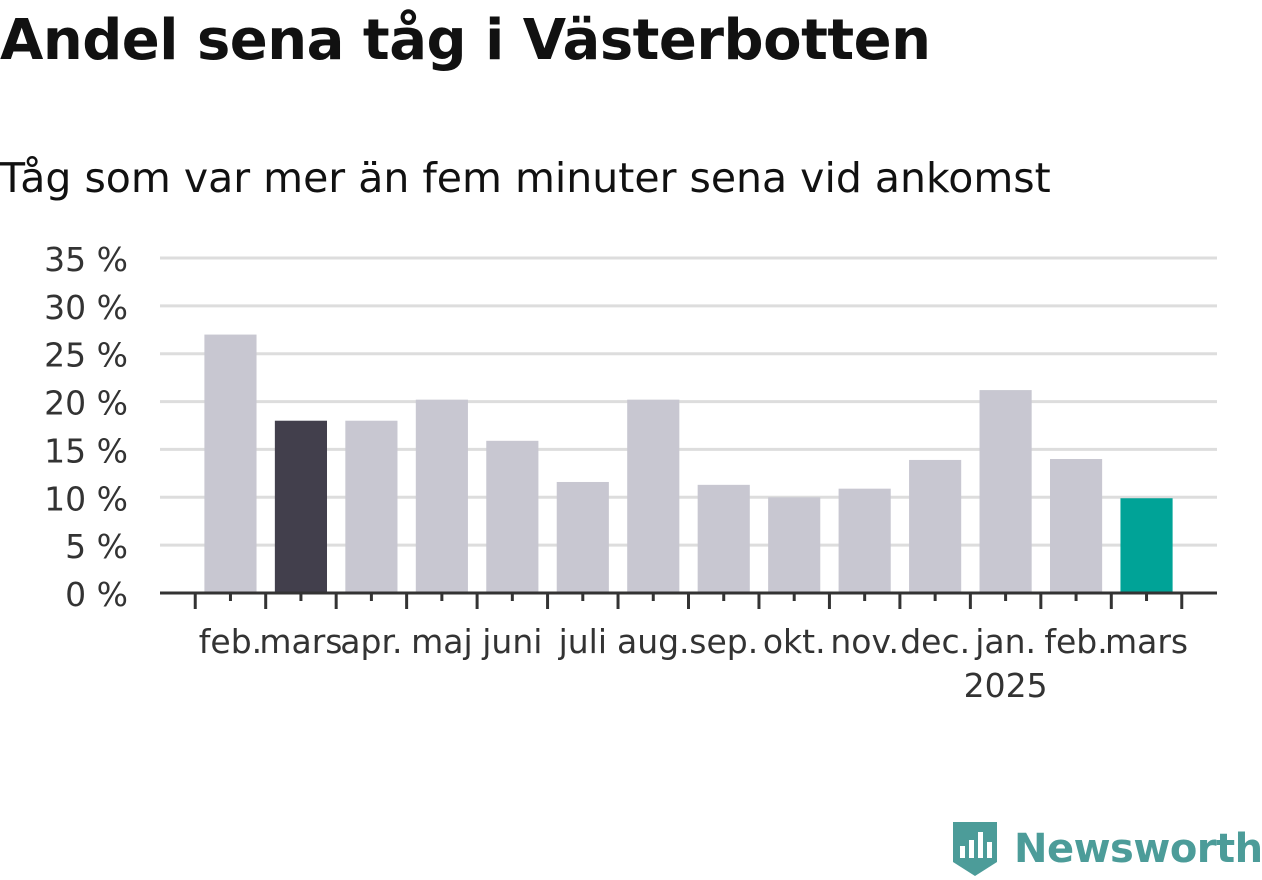  Describe the element at coordinates (935, 641) in the screenshot. I see `x-tick-label: dec.` at that location.